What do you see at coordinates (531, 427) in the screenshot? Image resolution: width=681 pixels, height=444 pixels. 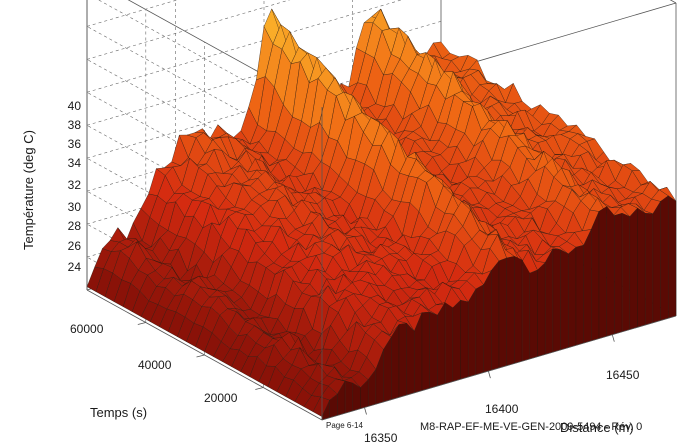 I see `document-reference: M8-RAP-EF-ME-VE-GEN-2009-5494 - Rév. 0` at bounding box center [531, 427].